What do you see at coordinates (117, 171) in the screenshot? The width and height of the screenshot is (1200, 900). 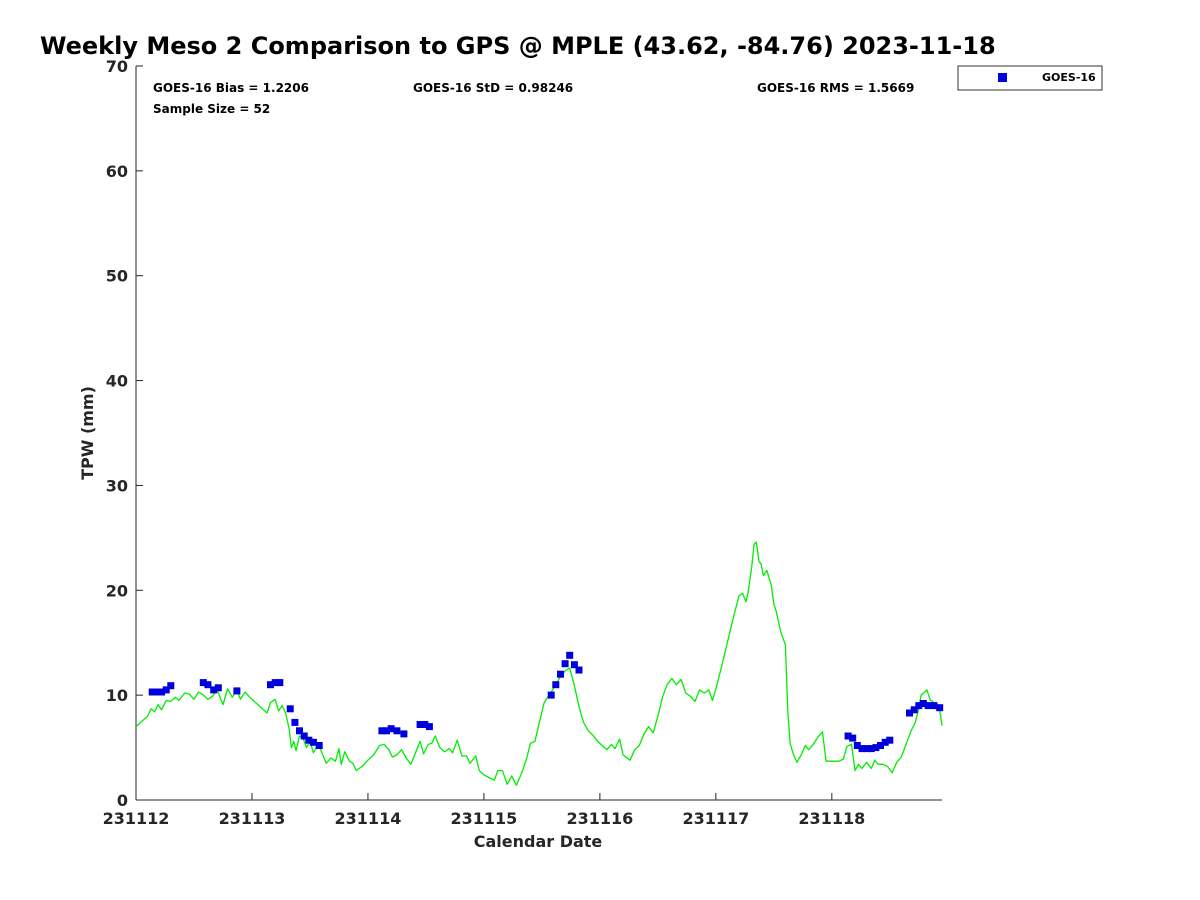 I see `y-tick-label-6: 60` at bounding box center [117, 171].